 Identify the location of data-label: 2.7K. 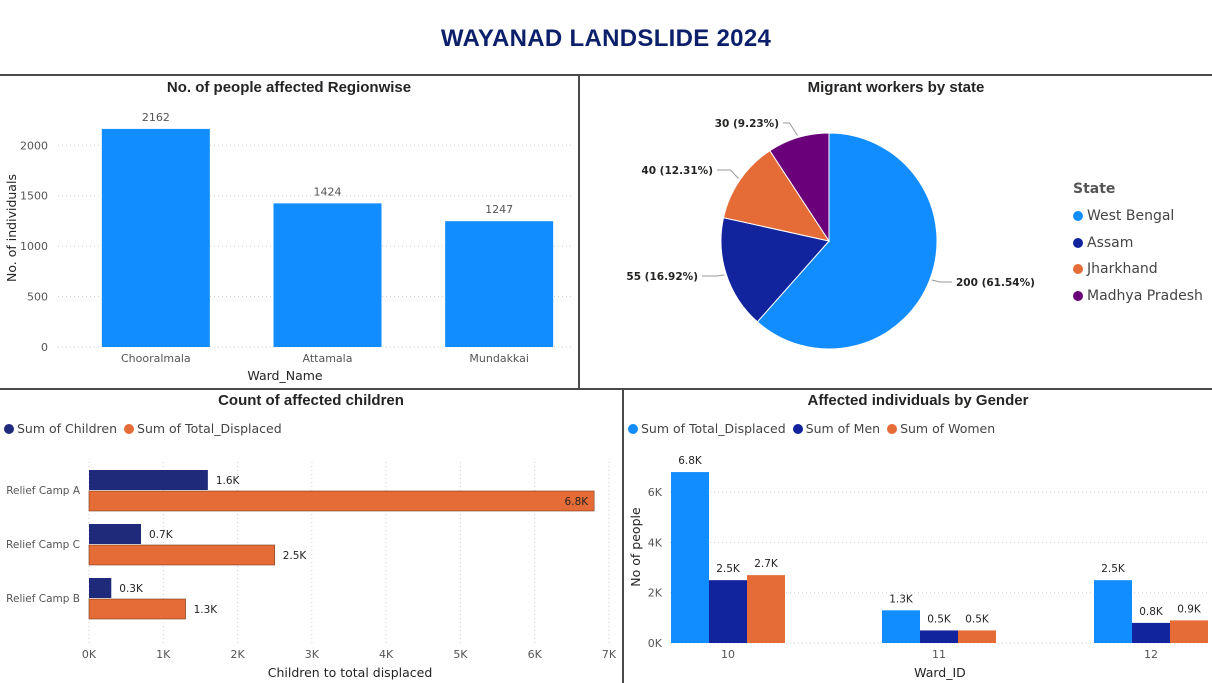
(766, 564).